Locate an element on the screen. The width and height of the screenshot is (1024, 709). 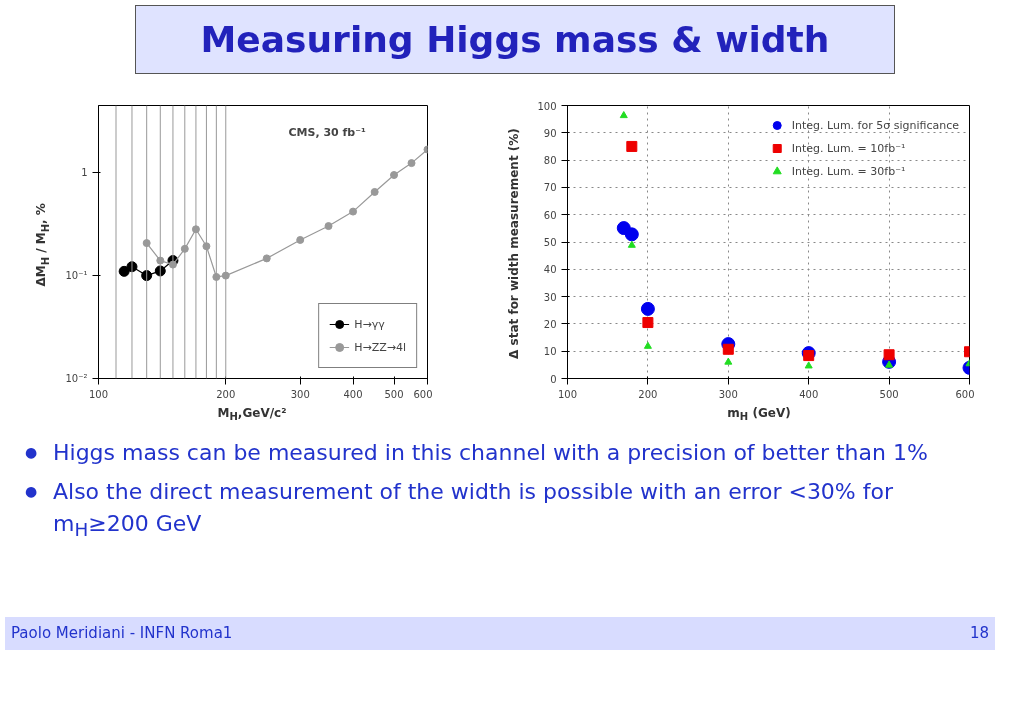
y-tick-label: 80 is located at coordinates (550, 161).